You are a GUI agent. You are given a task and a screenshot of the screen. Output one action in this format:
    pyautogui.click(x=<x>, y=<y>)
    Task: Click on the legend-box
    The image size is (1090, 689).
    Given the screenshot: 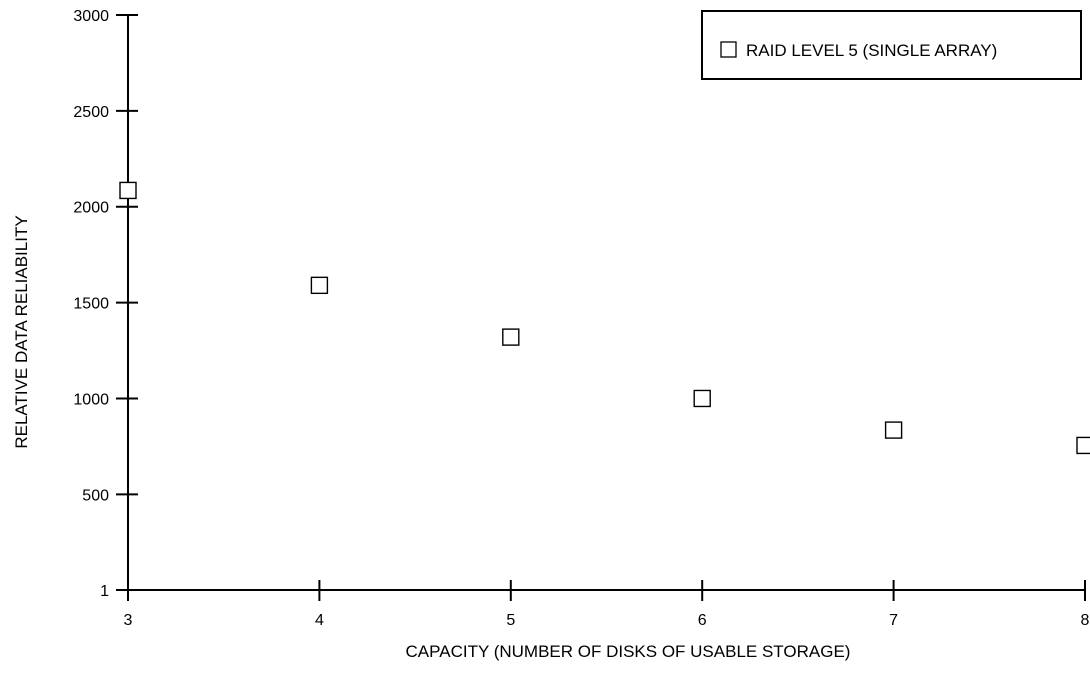 What is the action you would take?
    pyautogui.click(x=891, y=45)
    